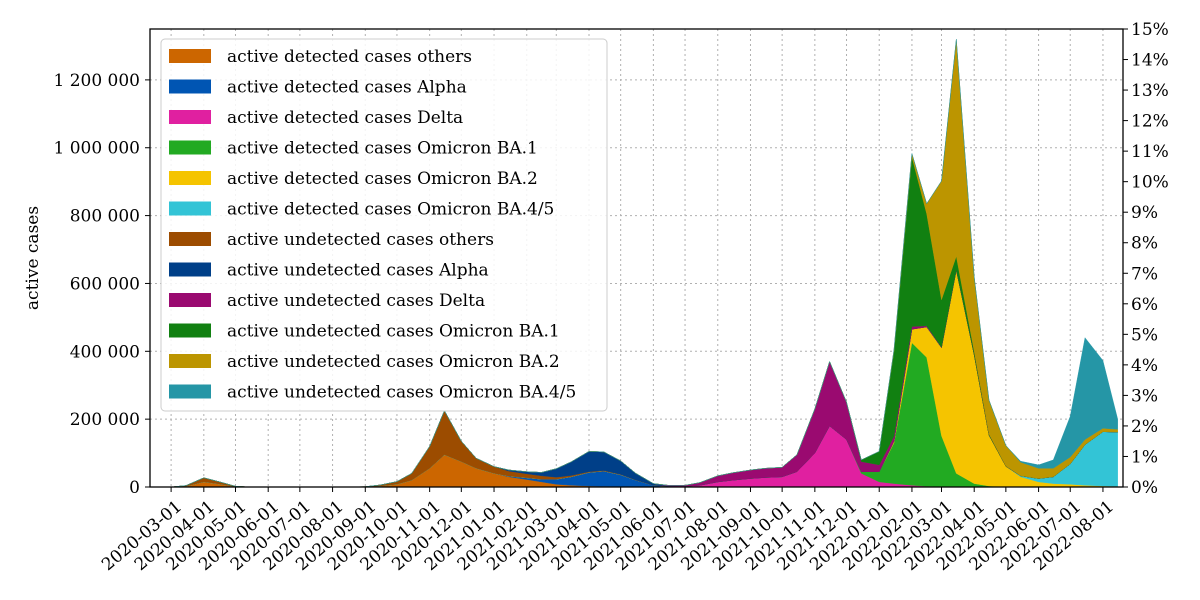  What do you see at coordinates (105, 420) in the screenshot?
I see `y-tick-label: 200 000` at bounding box center [105, 420].